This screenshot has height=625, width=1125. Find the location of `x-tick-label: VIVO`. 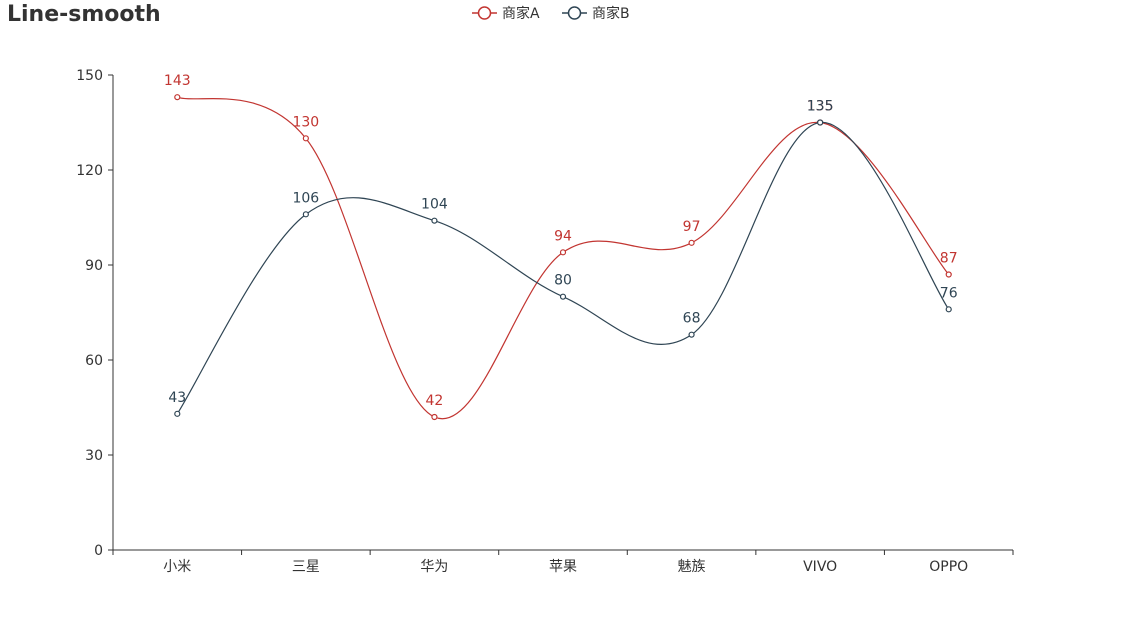

x-tick-label: VIVO is located at coordinates (820, 567).